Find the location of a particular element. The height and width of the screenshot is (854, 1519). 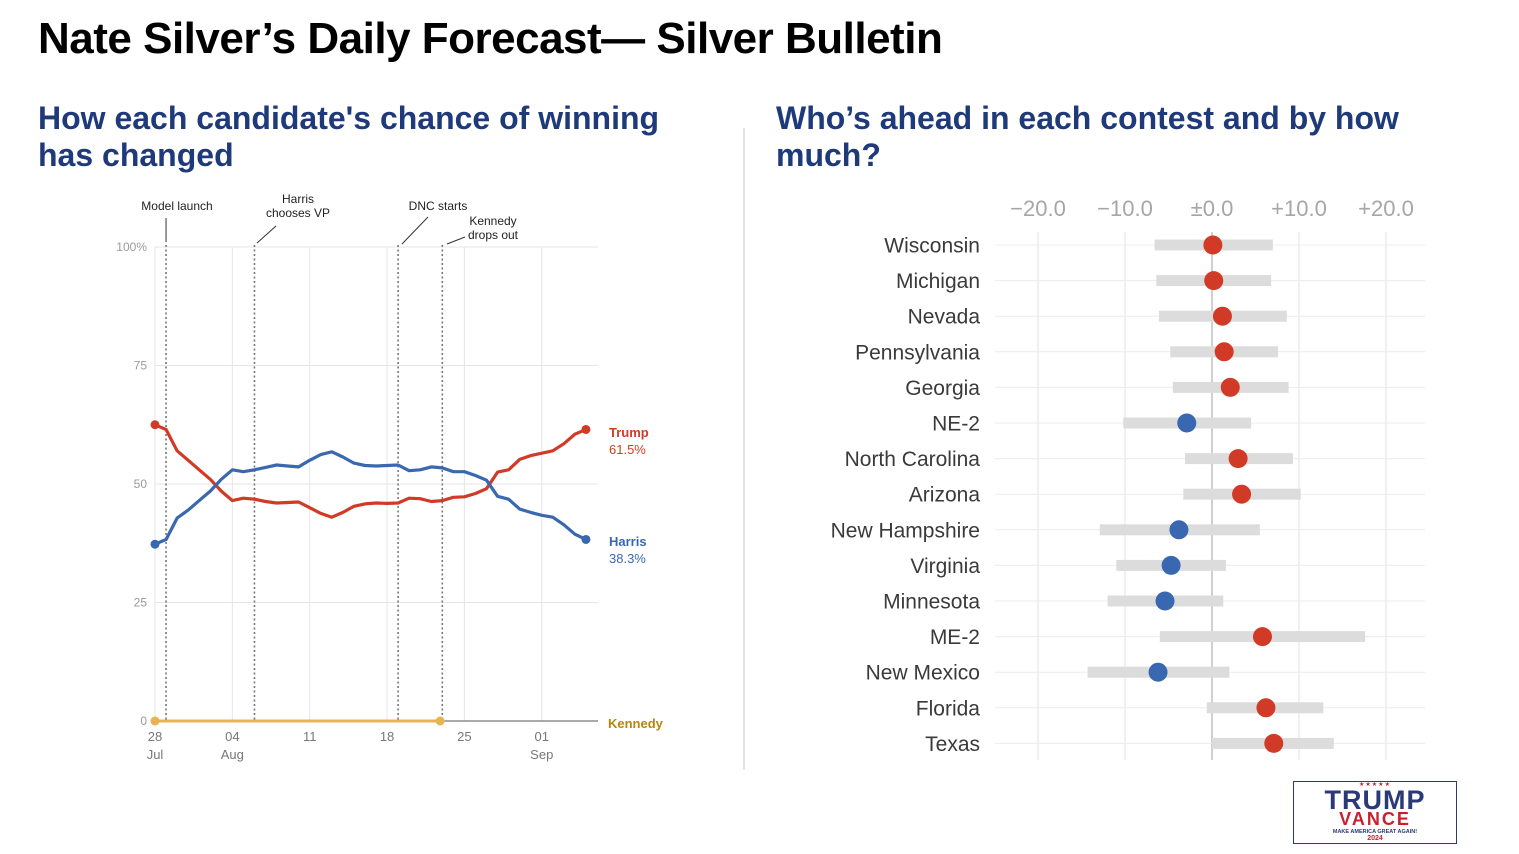

event-label: Harris is located at coordinates (298, 199).